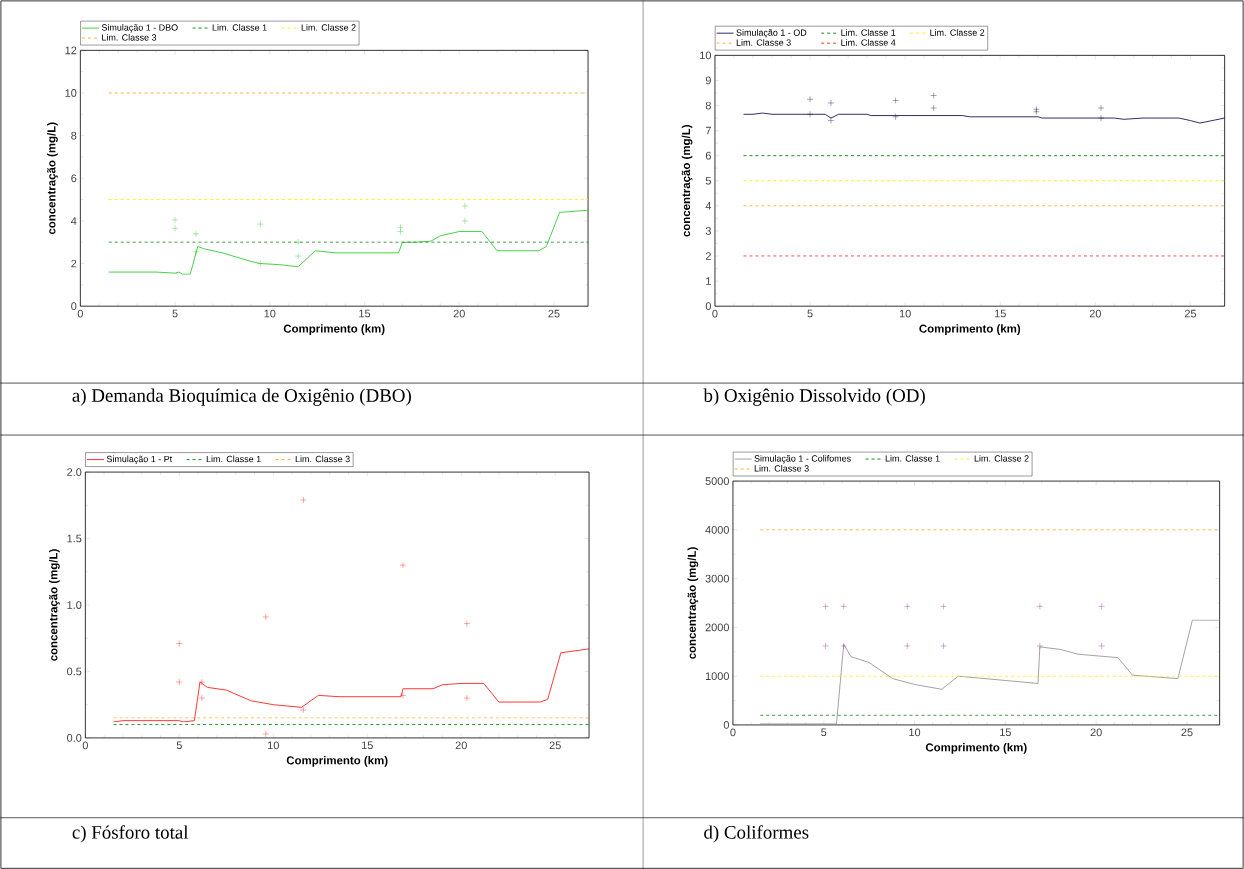  I want to click on y-tick-label: 2.0, so click(74, 472).